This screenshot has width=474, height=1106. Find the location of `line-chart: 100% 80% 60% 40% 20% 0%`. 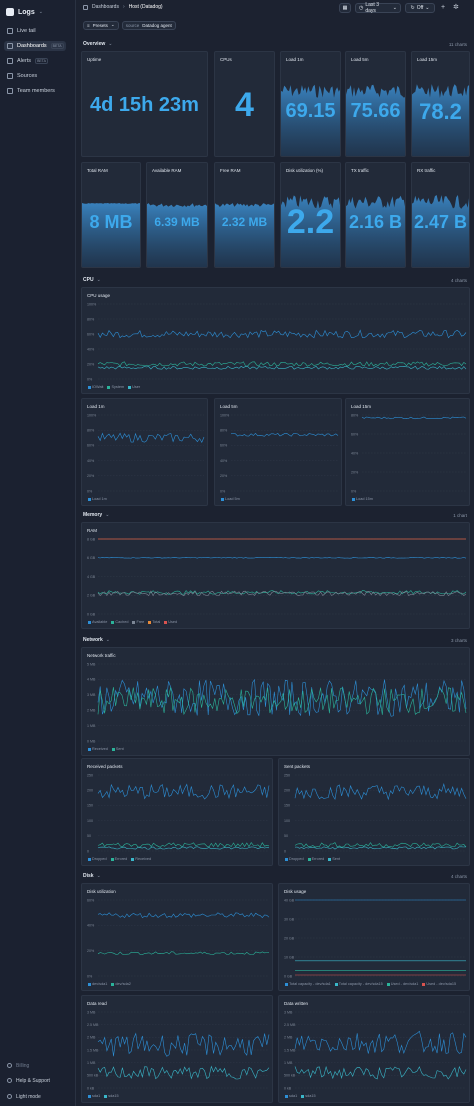

line-chart: 100% 80% 60% 40% 20% 0% is located at coordinates (277, 341).